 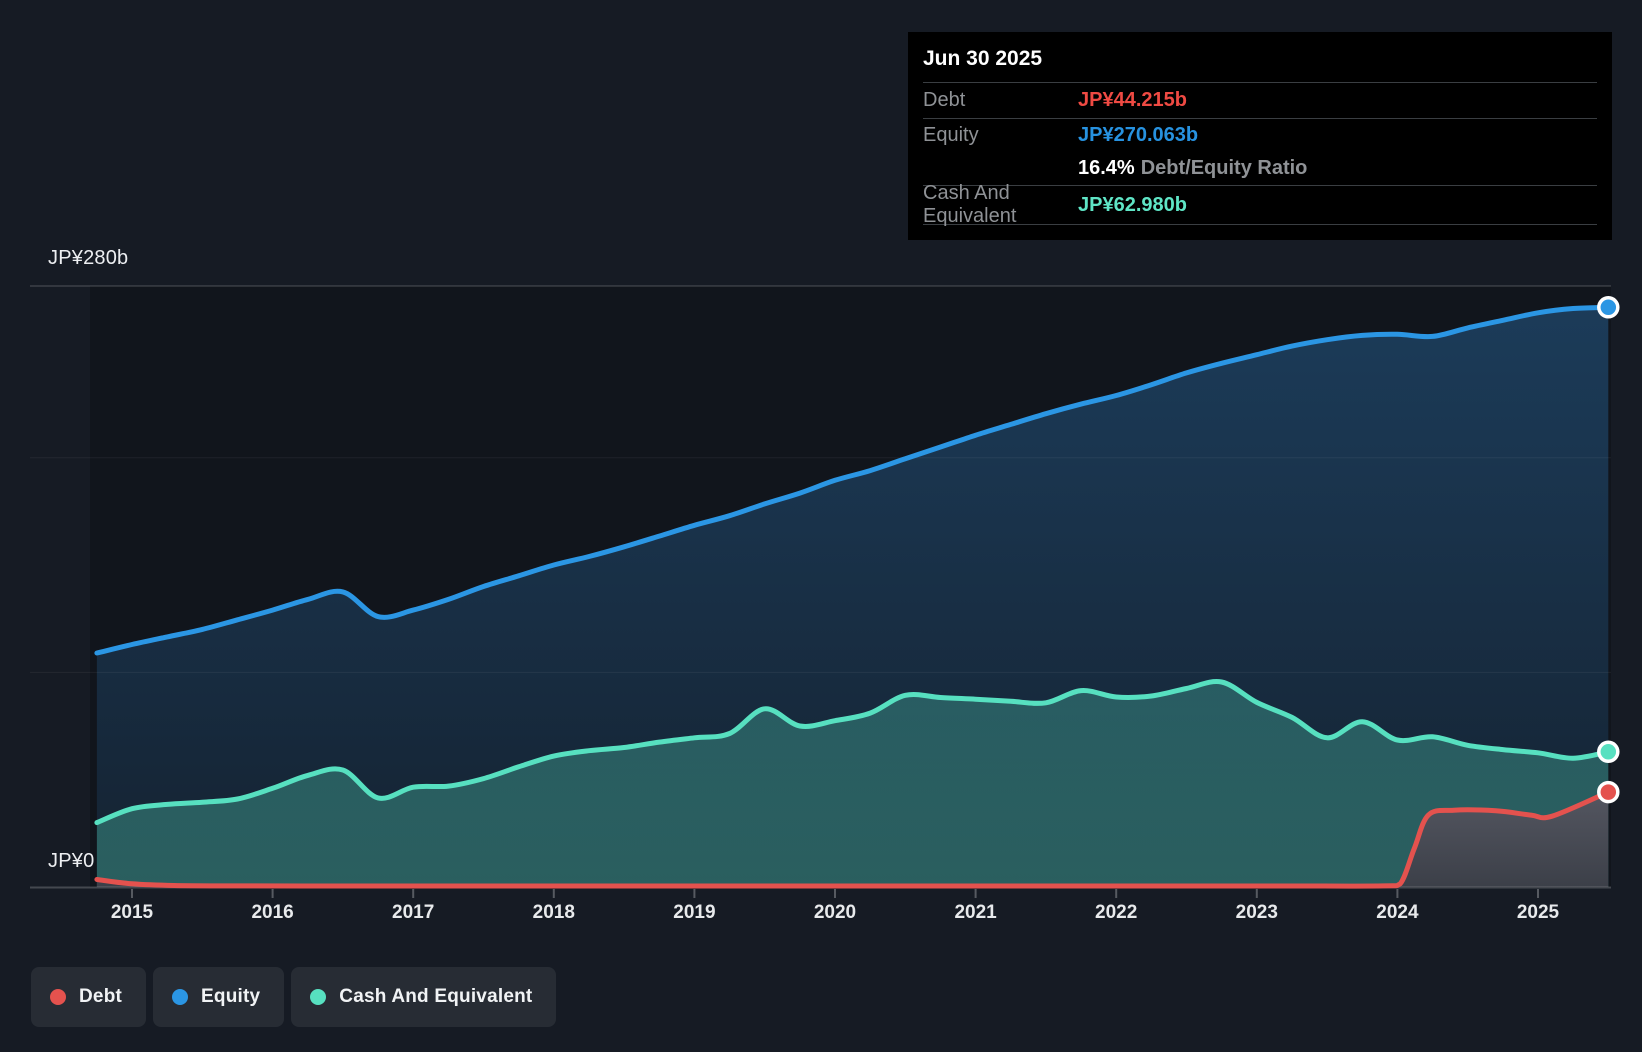 I want to click on tooltip-row-equity: Equity JP¥270.063b, so click(x=1260, y=135).